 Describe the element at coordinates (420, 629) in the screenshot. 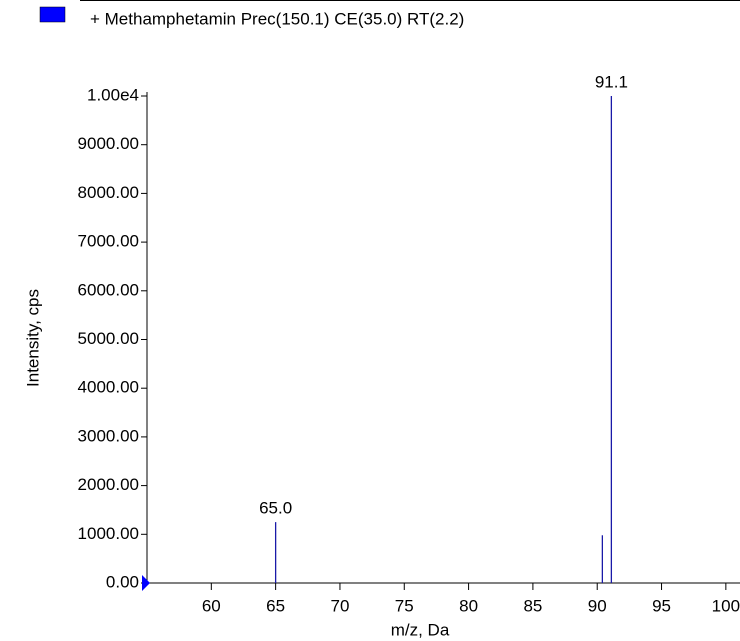

I see `x-axis-label: m/z, Da` at that location.